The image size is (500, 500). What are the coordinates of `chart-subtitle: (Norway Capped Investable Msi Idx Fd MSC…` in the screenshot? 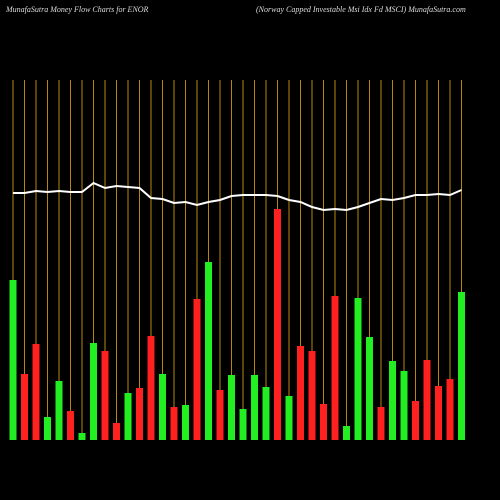 It's located at (361, 9).